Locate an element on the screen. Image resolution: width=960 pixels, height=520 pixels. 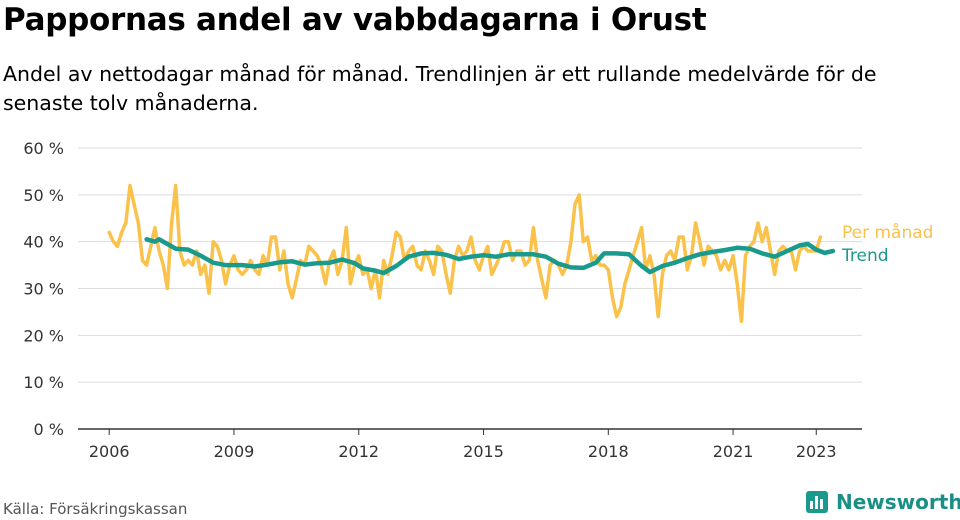
x-tick-label: 2012 is located at coordinates (358, 451).